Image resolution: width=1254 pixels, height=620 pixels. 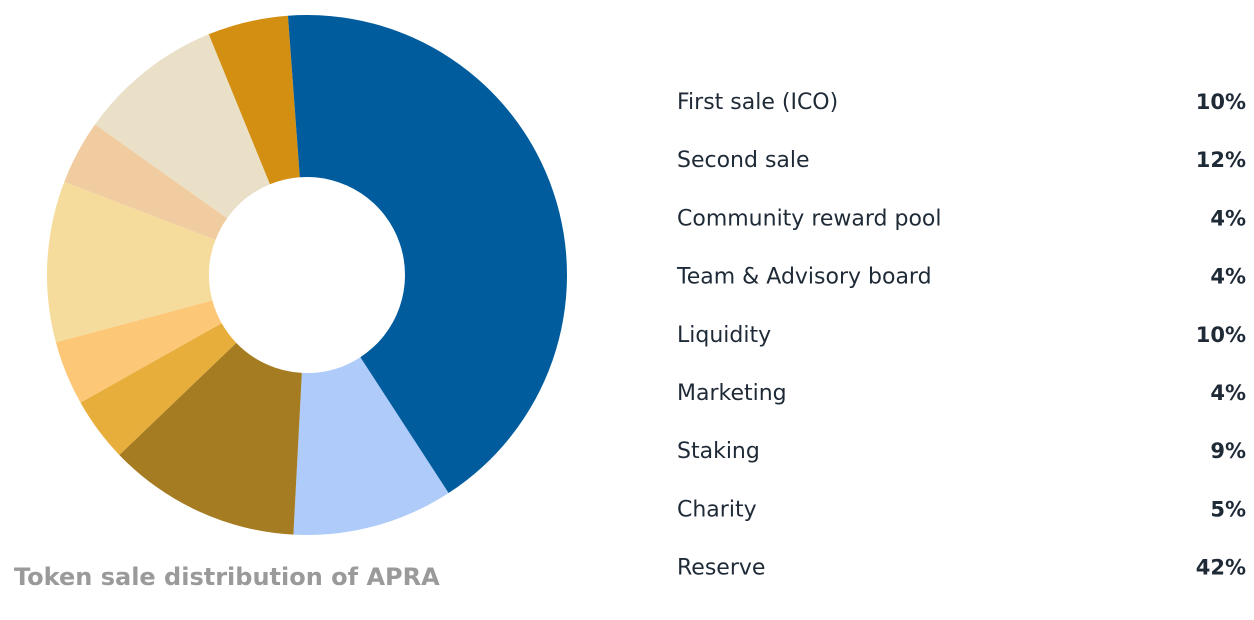 I want to click on legend-label: First sale (ICO), so click(x=757, y=102).